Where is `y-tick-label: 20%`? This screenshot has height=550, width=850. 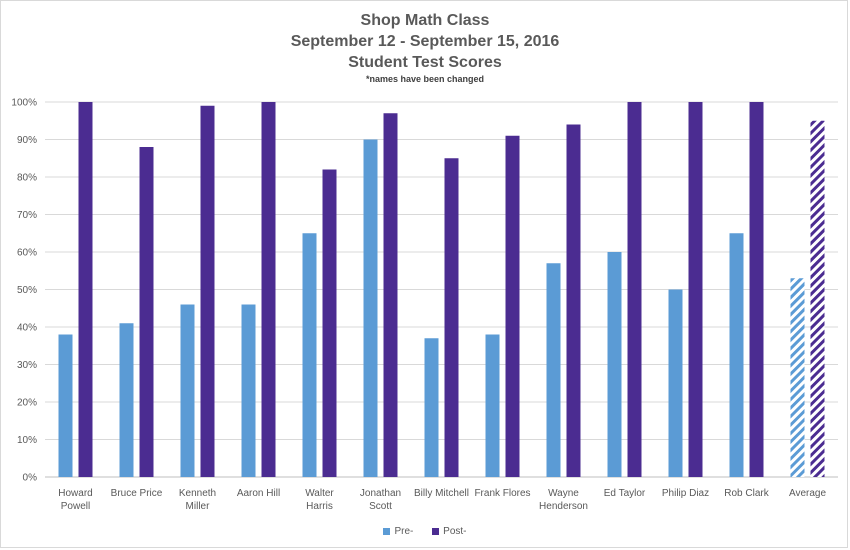
y-tick-label: 20% is located at coordinates (27, 403).